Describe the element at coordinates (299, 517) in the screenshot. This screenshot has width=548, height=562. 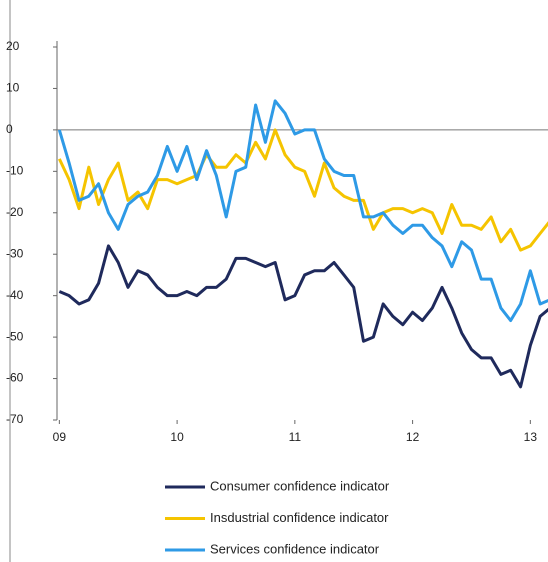
I see `legend-label: Insdustrial confidence indicator` at that location.